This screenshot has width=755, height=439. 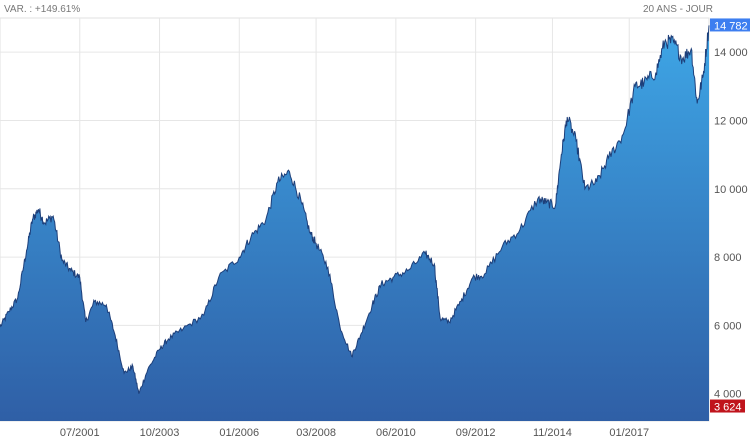 I want to click on x-tick-label: 11/2014, so click(x=552, y=433).